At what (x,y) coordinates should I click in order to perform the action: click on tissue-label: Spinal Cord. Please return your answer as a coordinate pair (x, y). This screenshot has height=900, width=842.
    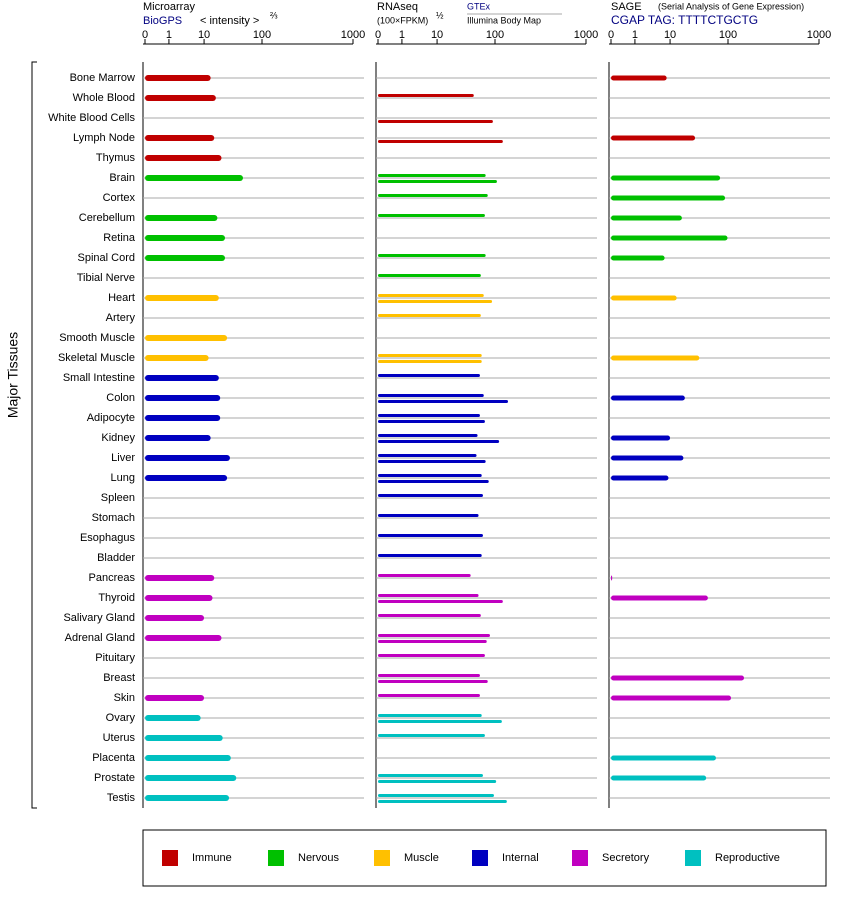
    Looking at the image, I should click on (106, 258).